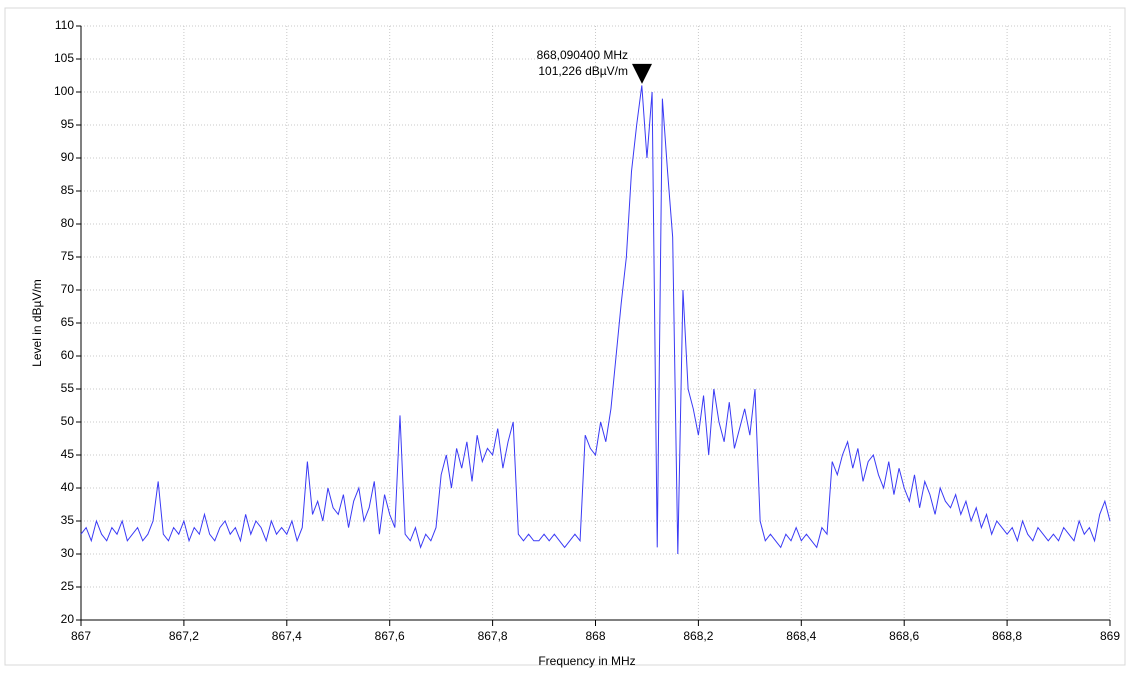 This screenshot has height=673, width=1130. What do you see at coordinates (68, 619) in the screenshot?
I see `y-tick-label: 20` at bounding box center [68, 619].